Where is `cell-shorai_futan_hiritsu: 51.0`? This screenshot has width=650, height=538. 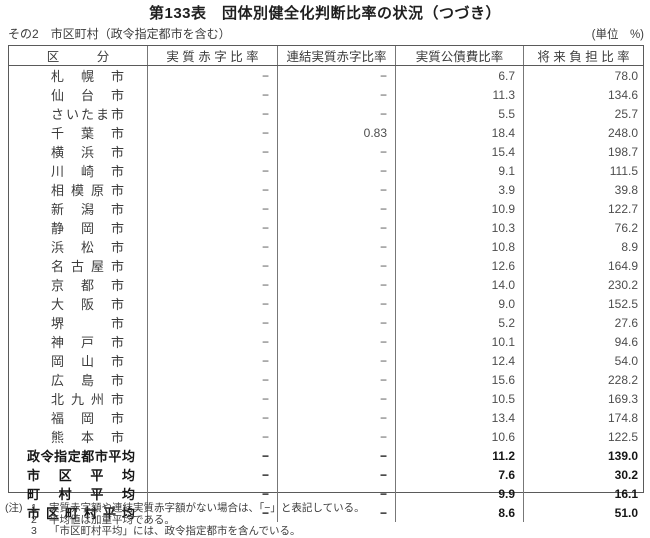
cell-shorai_futan_hiritsu: 51.0 is located at coordinates (583, 512).